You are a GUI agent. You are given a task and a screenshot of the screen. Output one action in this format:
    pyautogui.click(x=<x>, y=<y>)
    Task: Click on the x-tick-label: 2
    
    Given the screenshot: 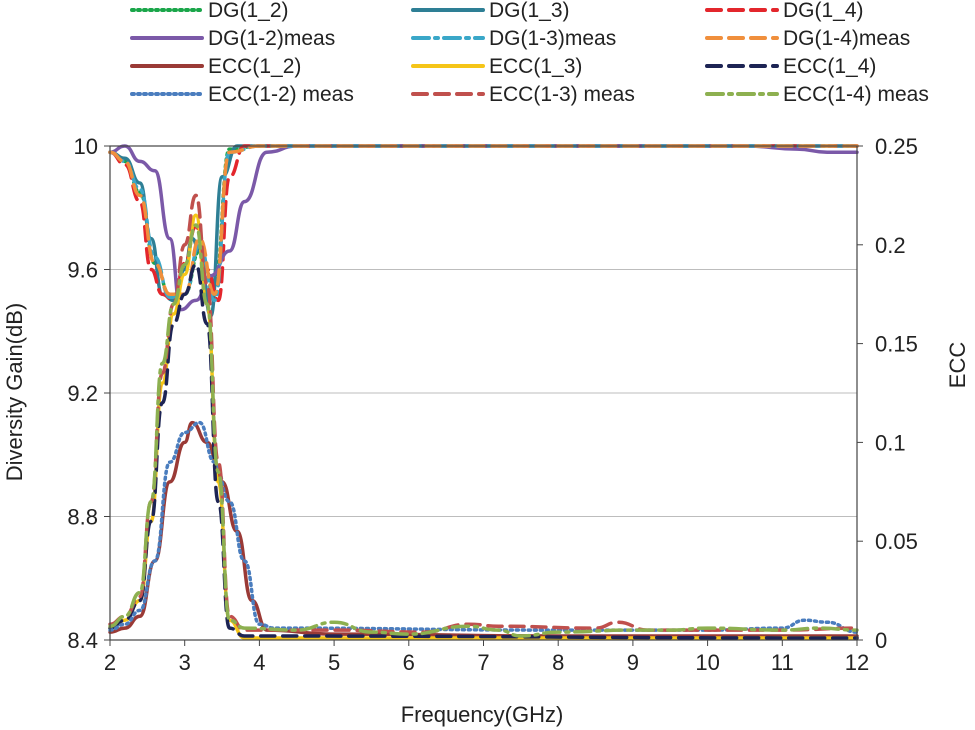 What is the action you would take?
    pyautogui.click(x=110, y=662)
    